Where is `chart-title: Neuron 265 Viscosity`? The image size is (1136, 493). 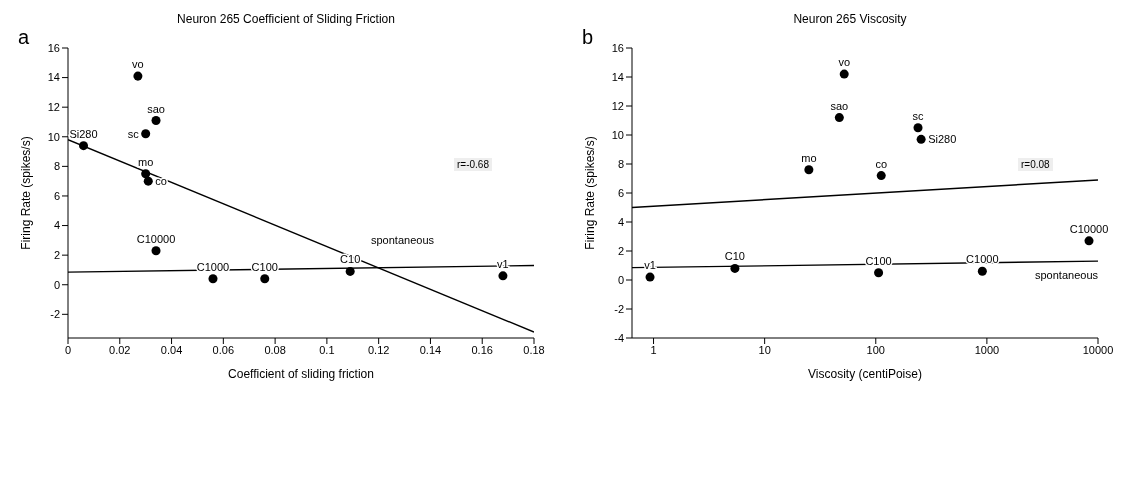 chart-title: Neuron 265 Viscosity is located at coordinates (850, 19).